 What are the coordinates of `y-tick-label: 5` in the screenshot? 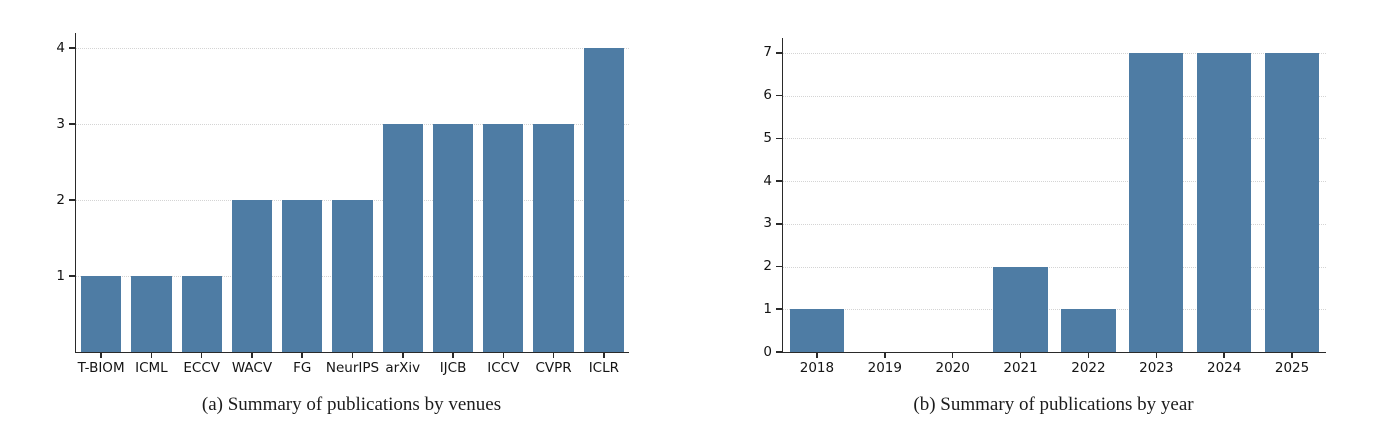 It's located at (767, 137).